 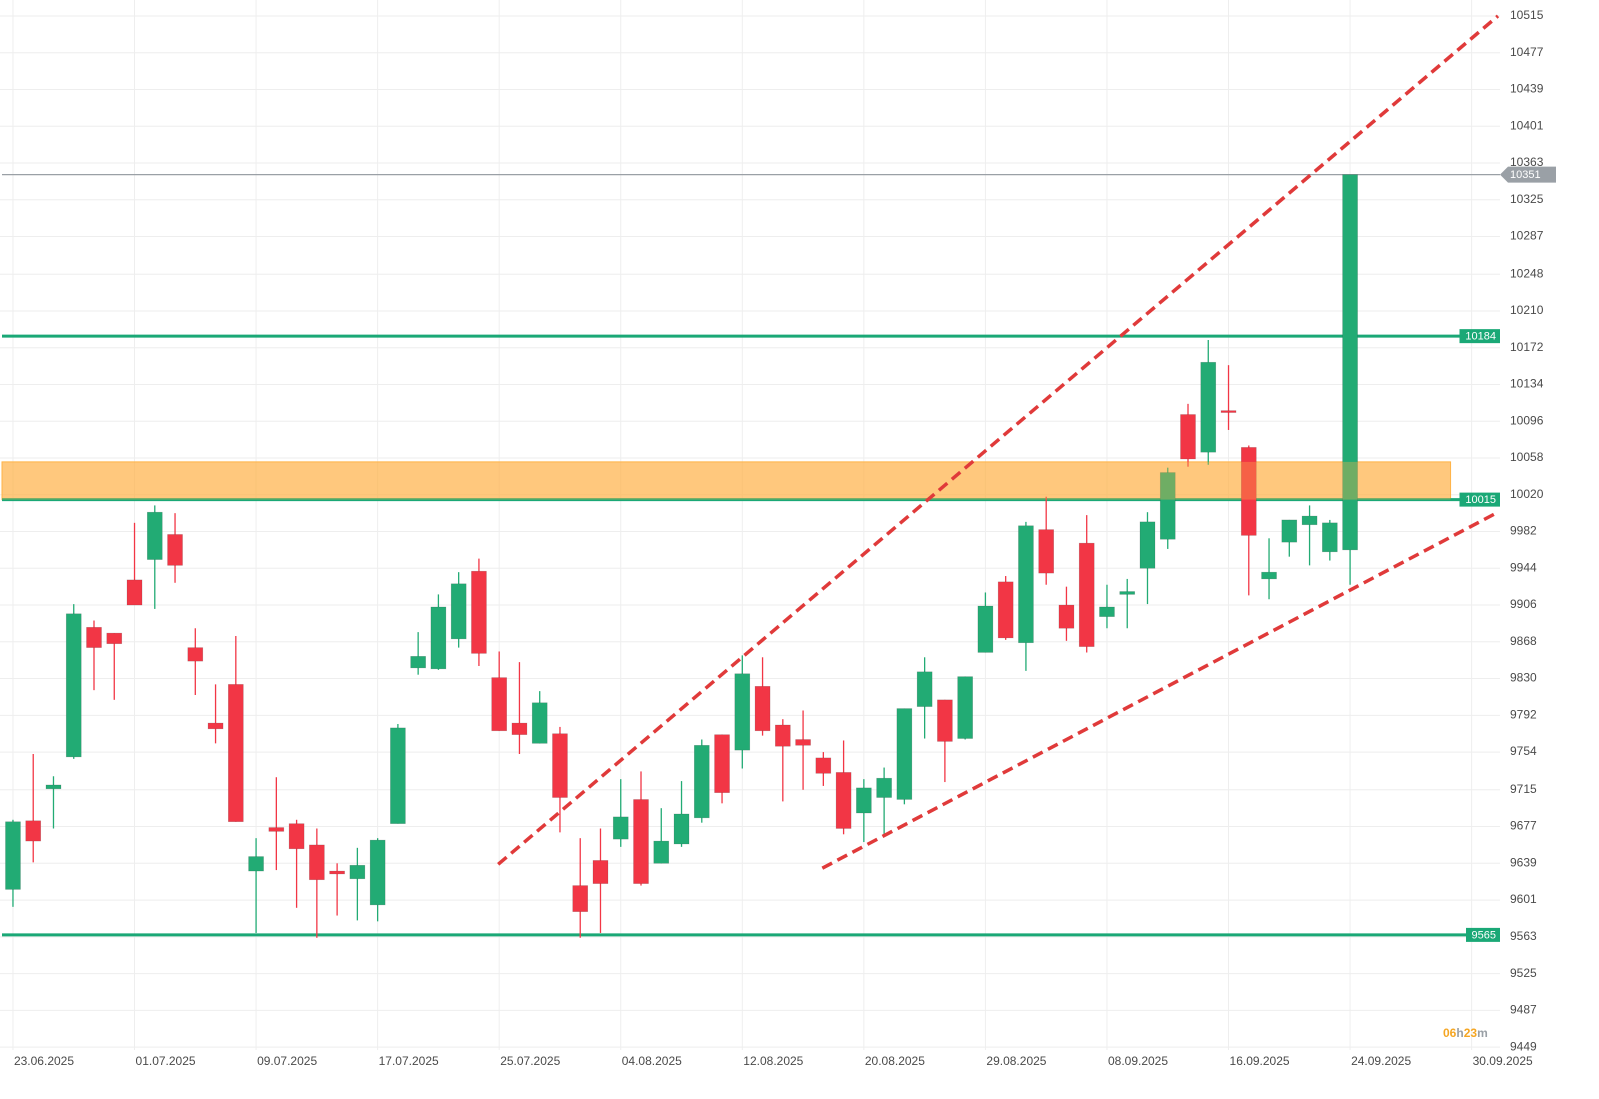 I want to click on y-tick-label: 10020, so click(x=1527, y=494).